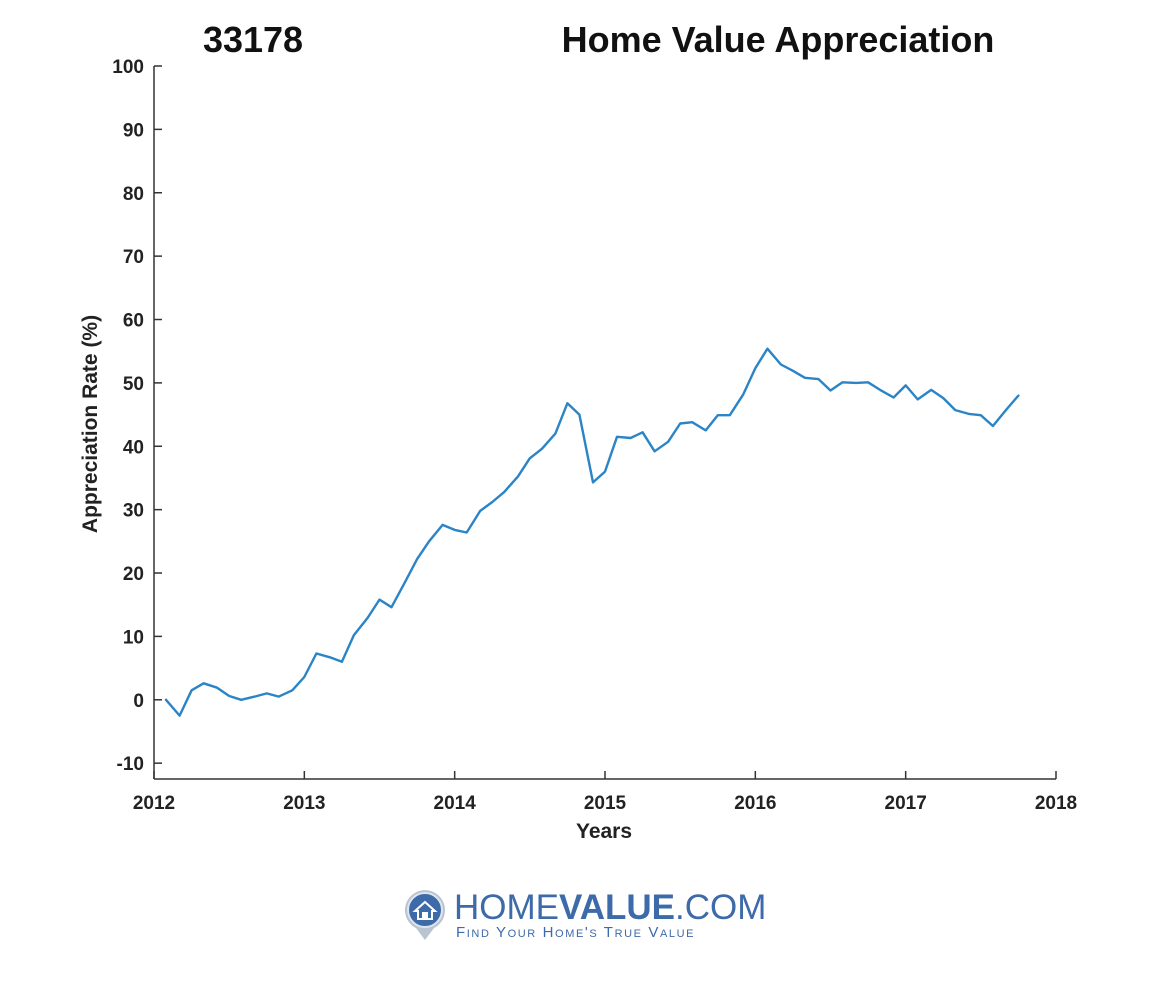 The height and width of the screenshot is (1000, 1167). Describe the element at coordinates (755, 803) in the screenshot. I see `x-tick-label: 2016` at that location.